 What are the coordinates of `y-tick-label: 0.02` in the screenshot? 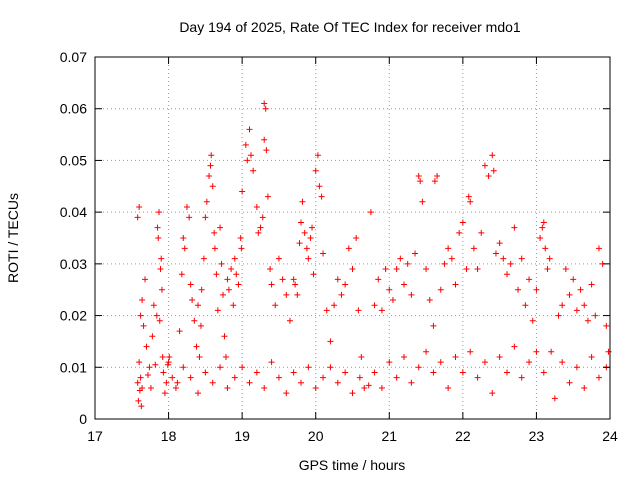 It's located at (73, 316).